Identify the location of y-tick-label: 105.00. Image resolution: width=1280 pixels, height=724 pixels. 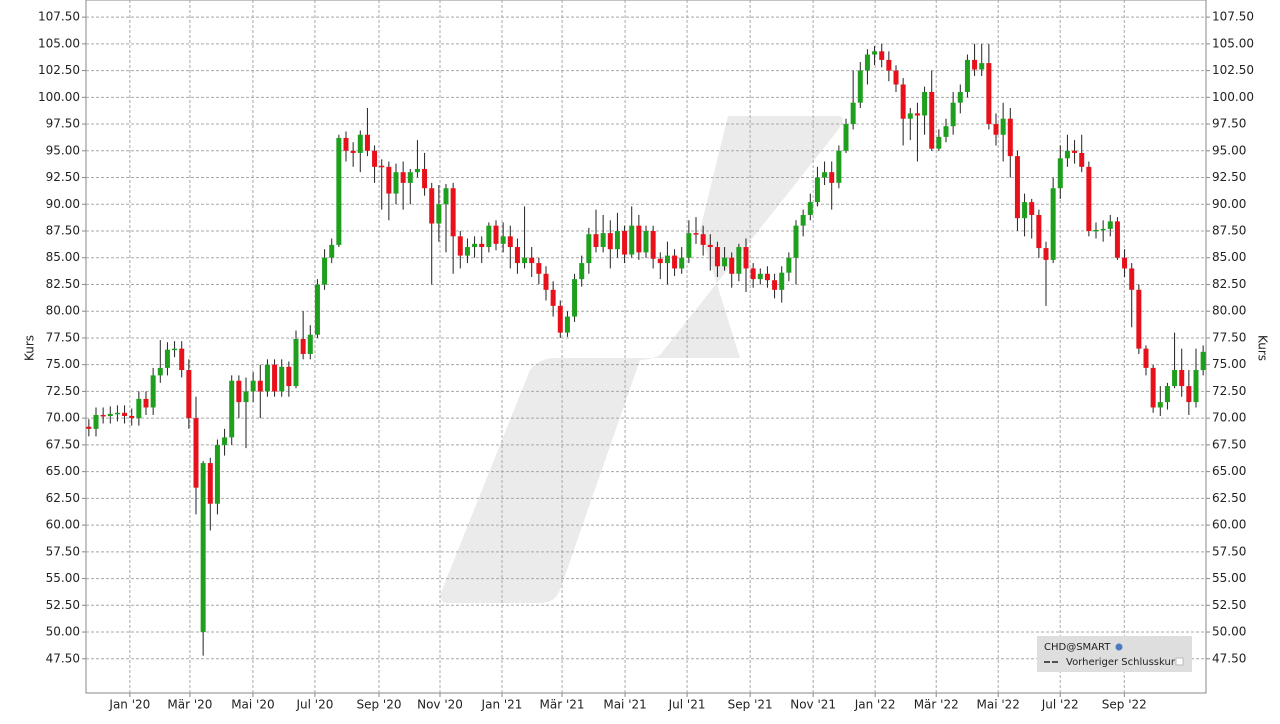
(59, 43).